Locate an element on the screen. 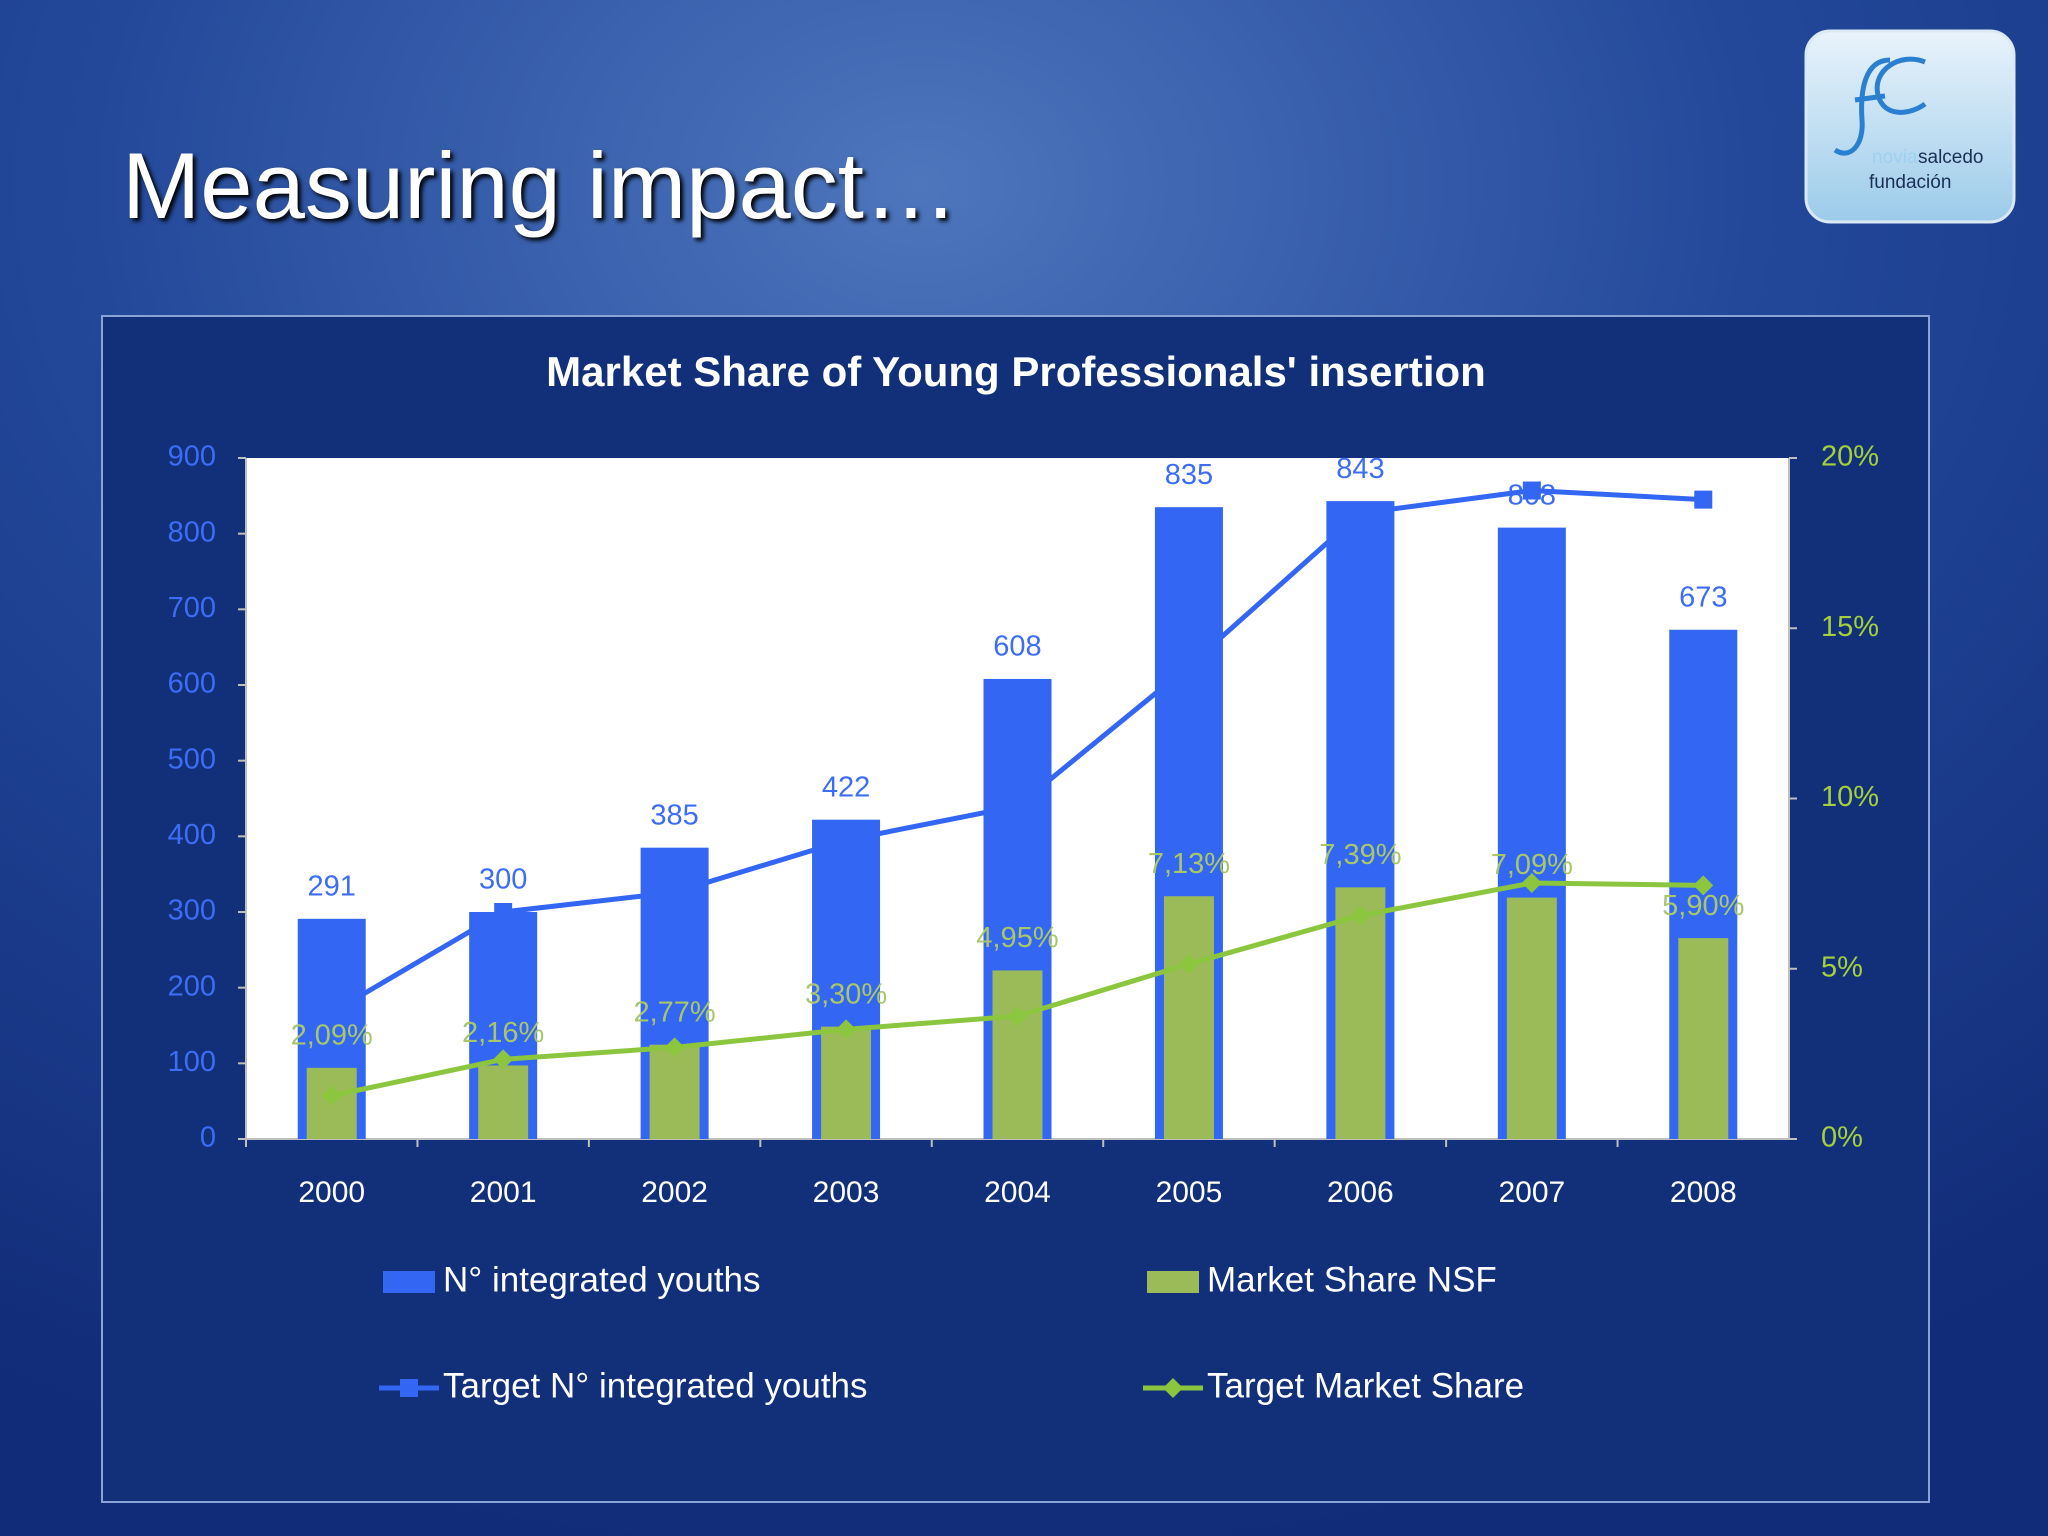 The height and width of the screenshot is (1536, 2048). x-tick-label: 2003 is located at coordinates (846, 1192).